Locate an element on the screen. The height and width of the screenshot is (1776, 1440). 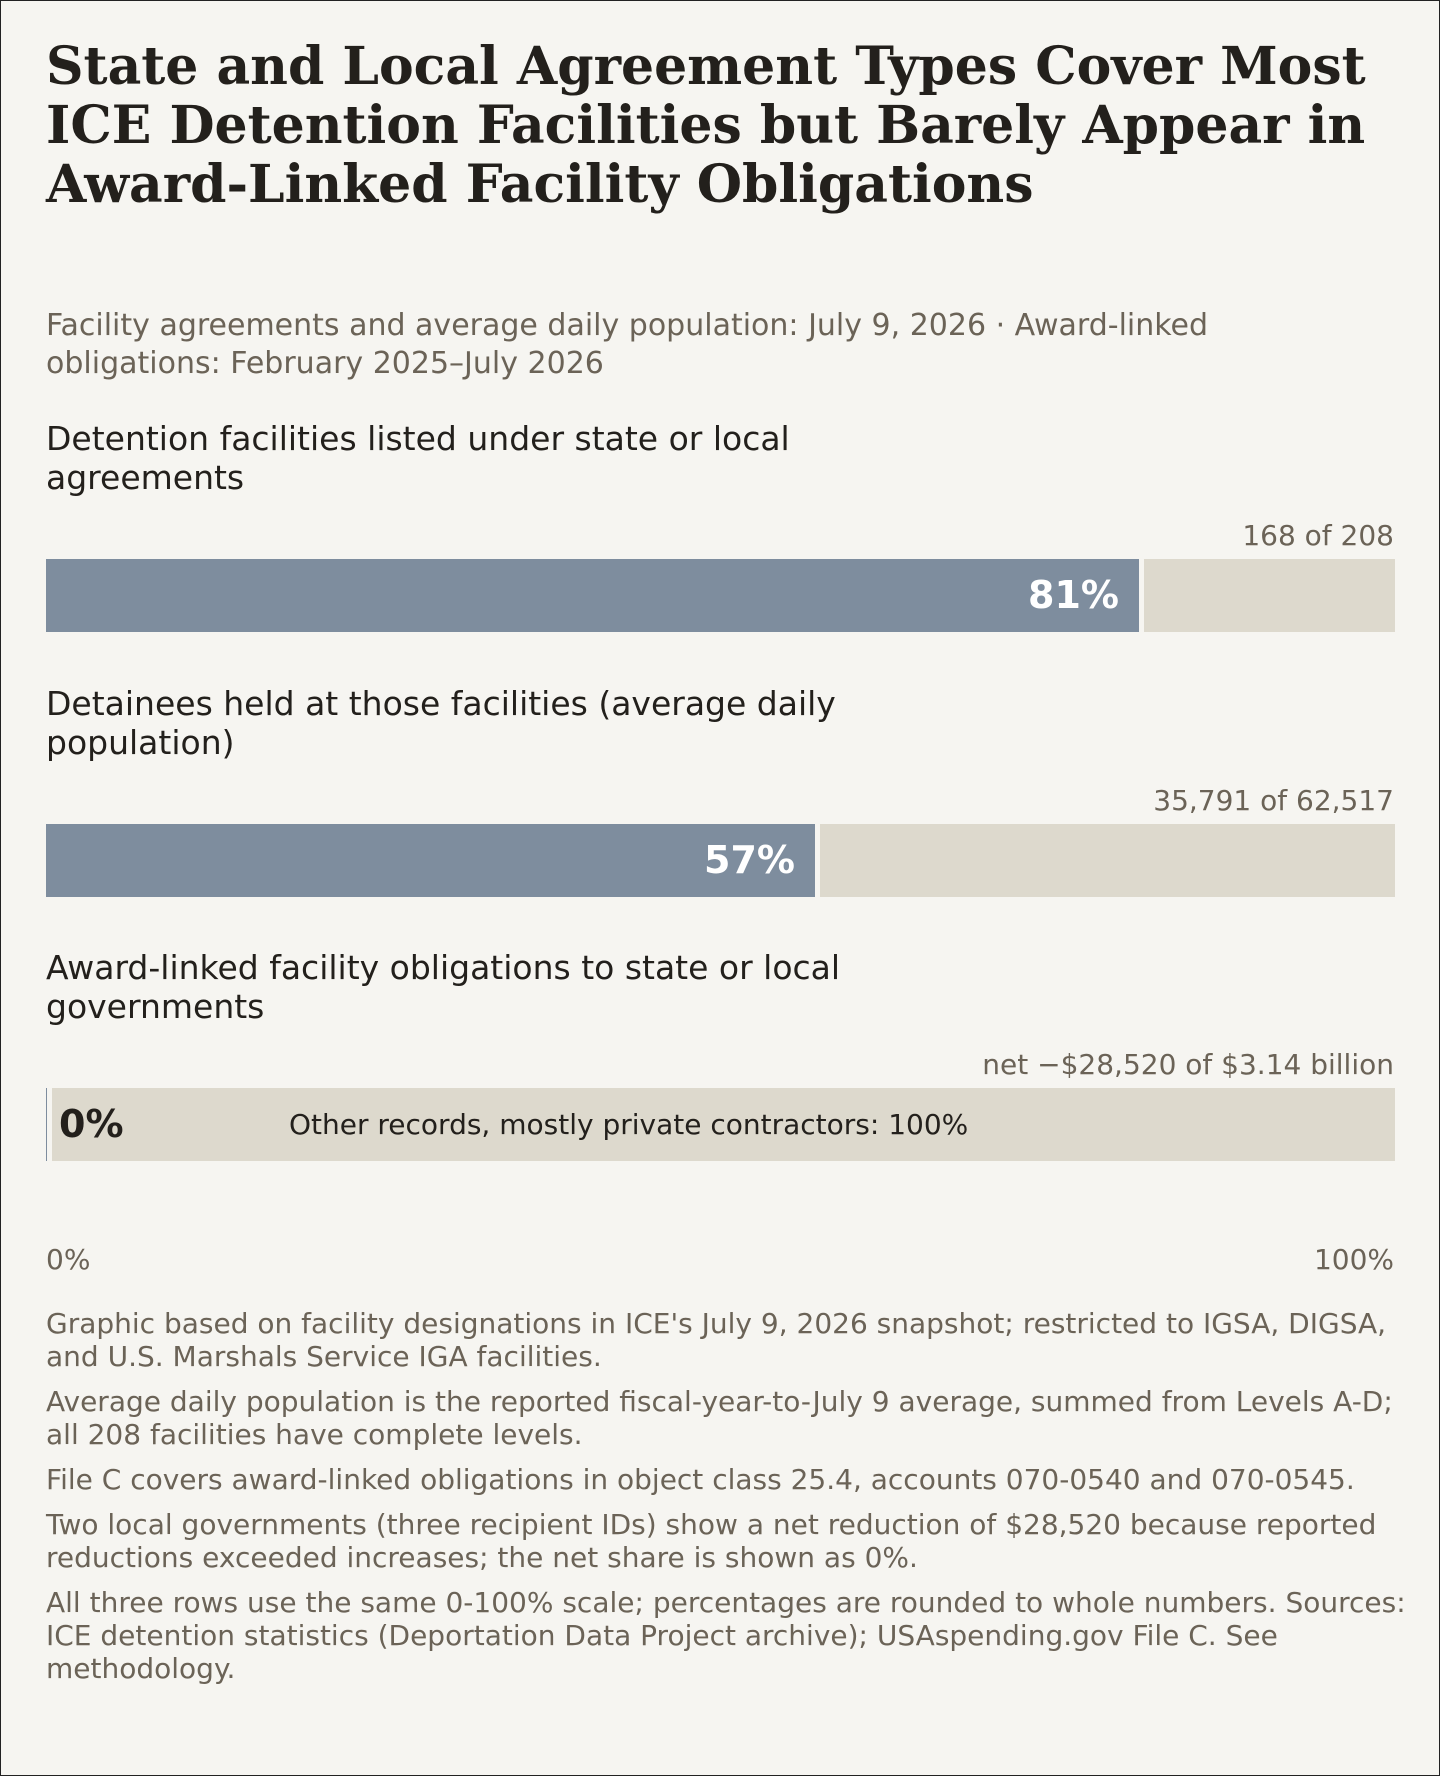
bar-value-label-obligations: 0% is located at coordinates (91, 1124).